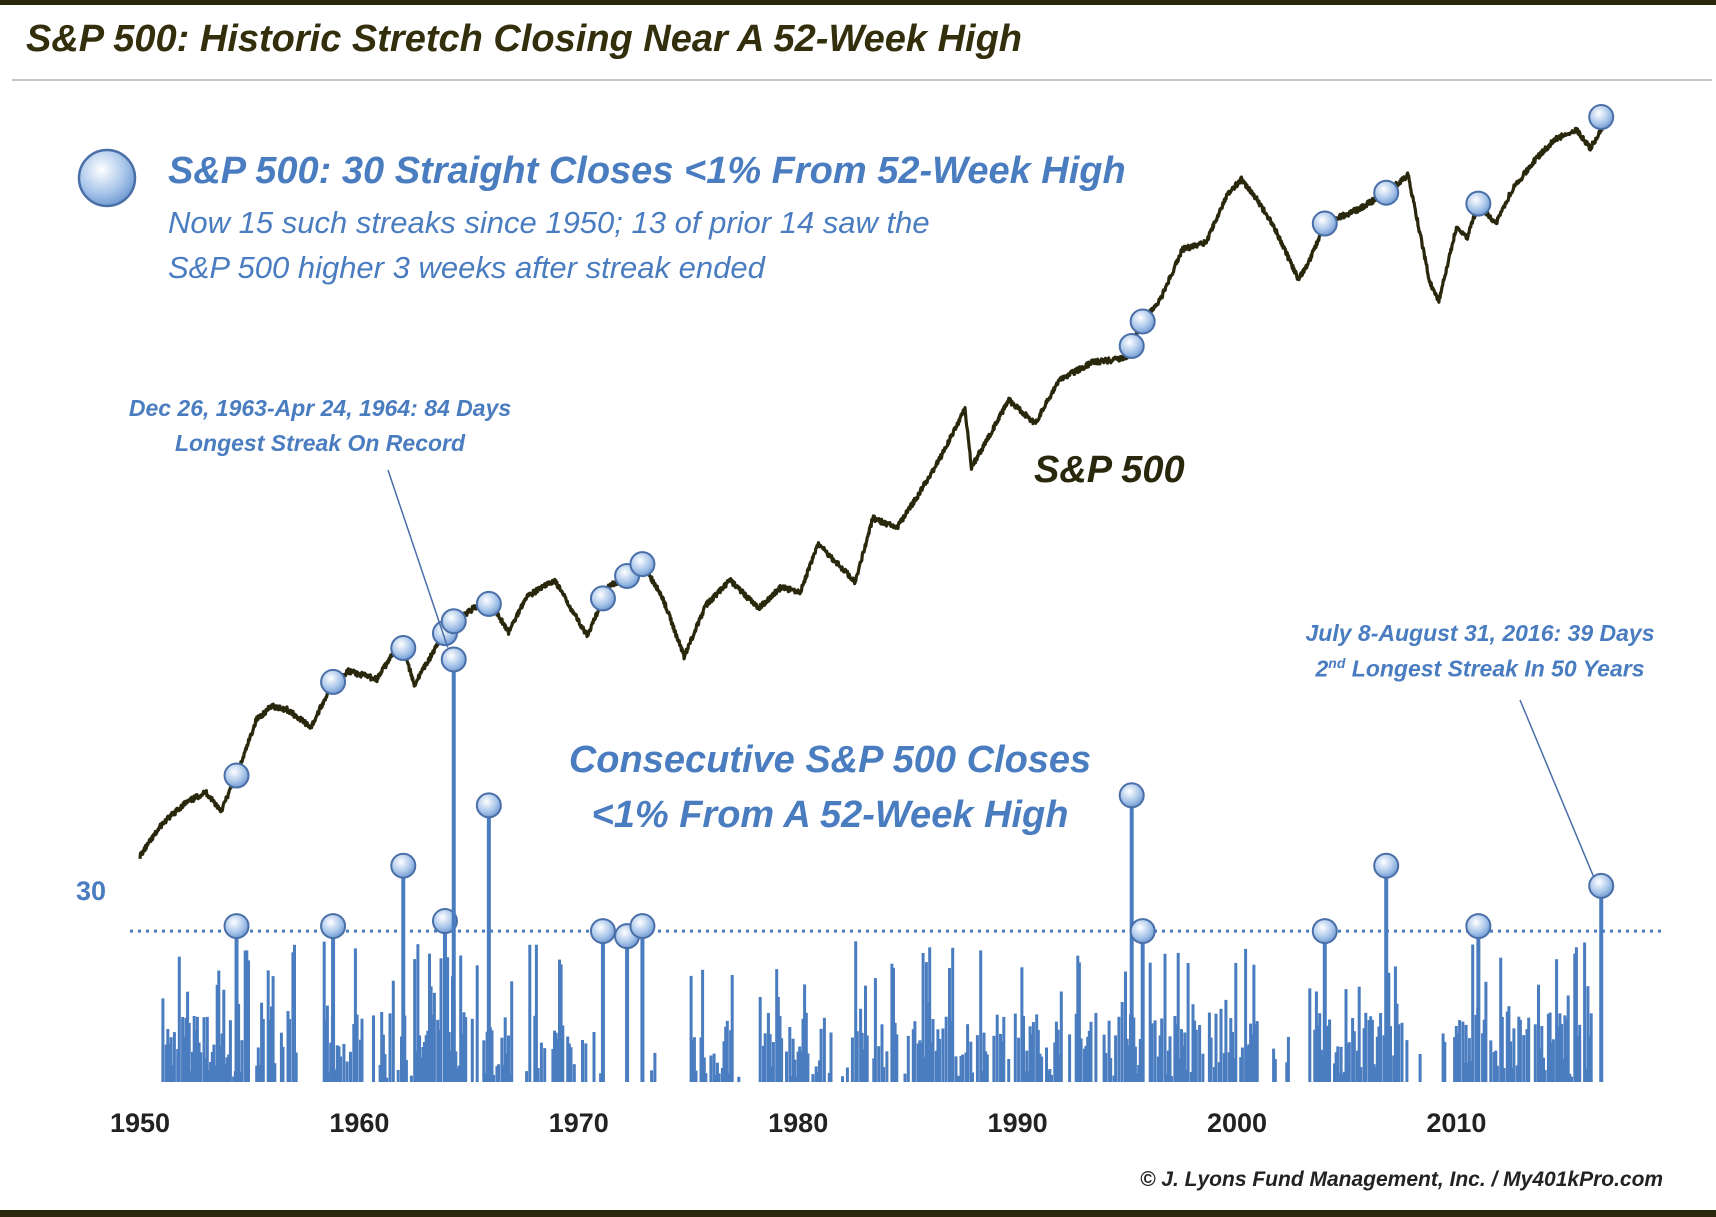 The height and width of the screenshot is (1217, 1716). I want to click on reference-line-label: 30, so click(91, 891).